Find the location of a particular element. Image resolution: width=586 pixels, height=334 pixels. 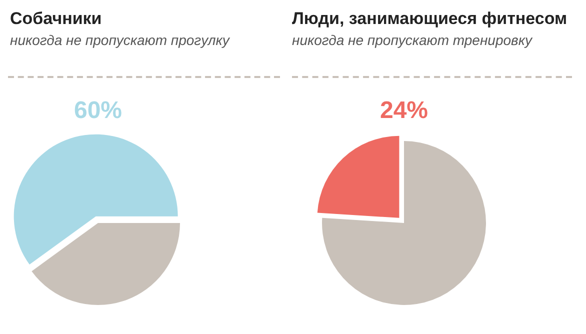

chart-subtitle: никогда не пропускают прогулку is located at coordinates (120, 40).